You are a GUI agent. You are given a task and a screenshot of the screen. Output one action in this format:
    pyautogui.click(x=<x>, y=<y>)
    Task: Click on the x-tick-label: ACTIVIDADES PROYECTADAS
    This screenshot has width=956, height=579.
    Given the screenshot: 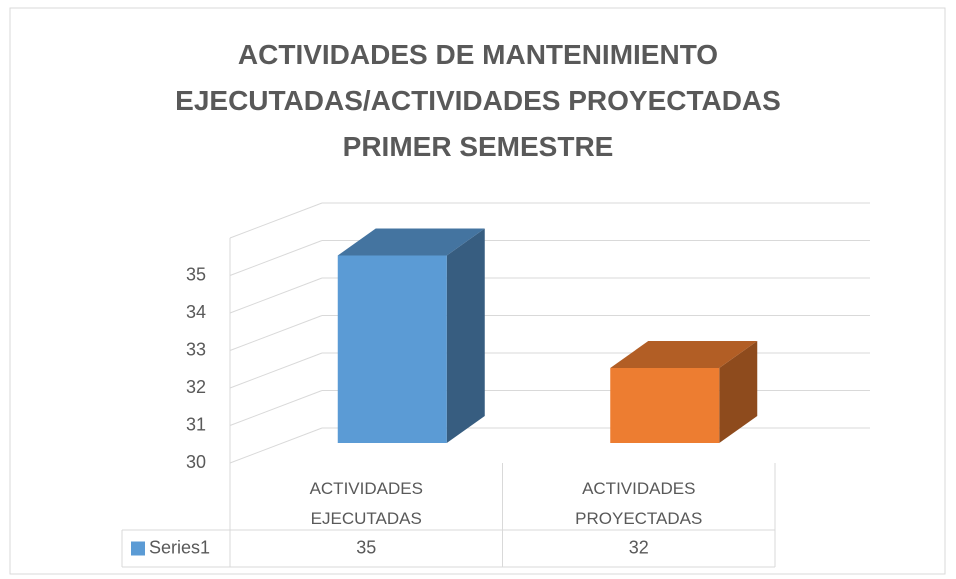 What is the action you would take?
    pyautogui.click(x=639, y=503)
    